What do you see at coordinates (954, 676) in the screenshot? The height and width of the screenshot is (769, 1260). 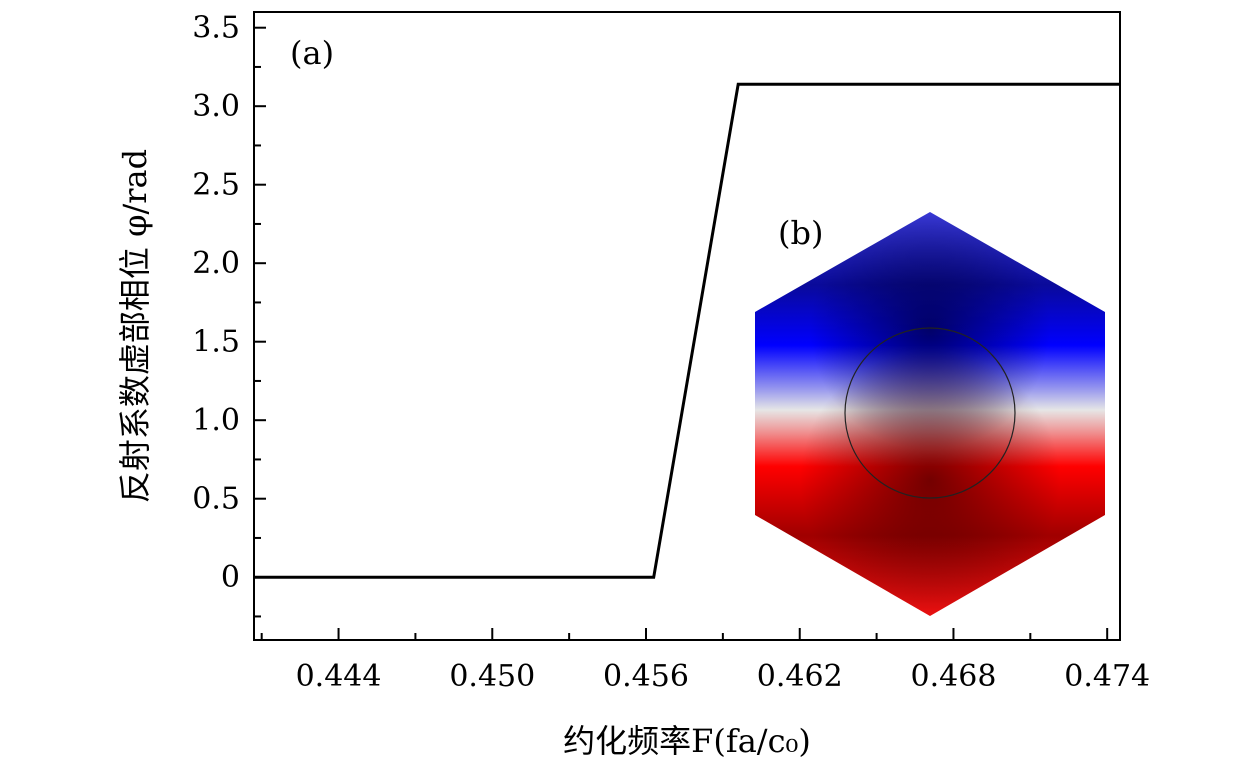 I see `x-tick-label: 0.468` at bounding box center [954, 676].